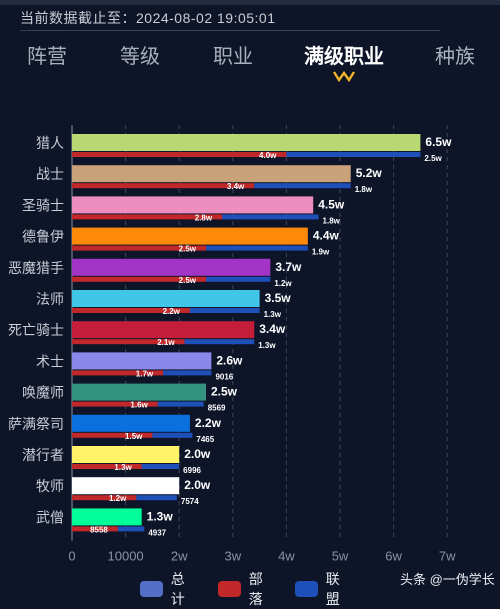 The height and width of the screenshot is (609, 500). I want to click on legend-label-alliance: 联盟, so click(332, 589).